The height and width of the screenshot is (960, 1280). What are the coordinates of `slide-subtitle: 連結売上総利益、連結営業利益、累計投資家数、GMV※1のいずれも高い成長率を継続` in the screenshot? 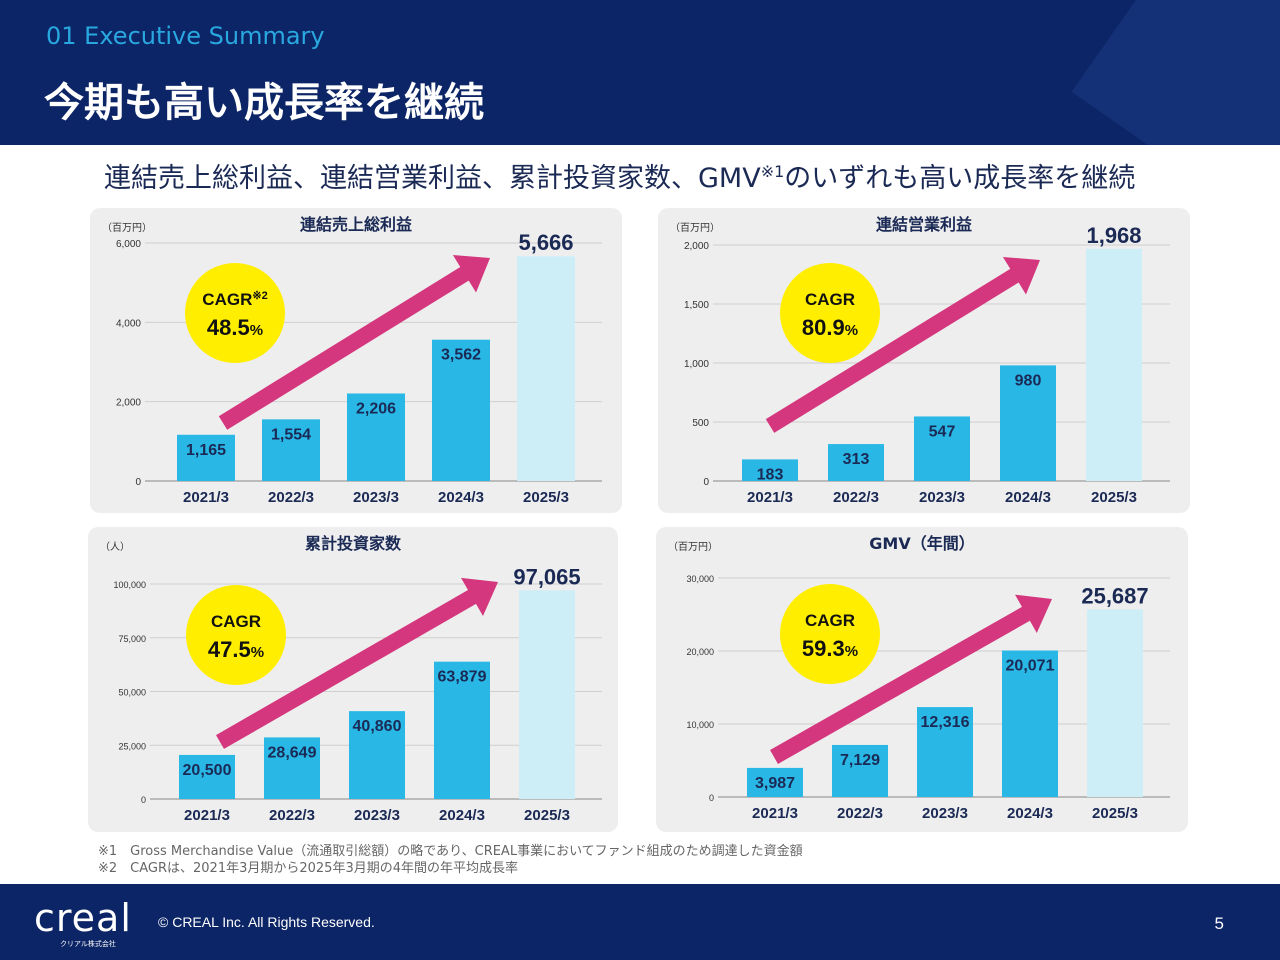 It's located at (619, 175).